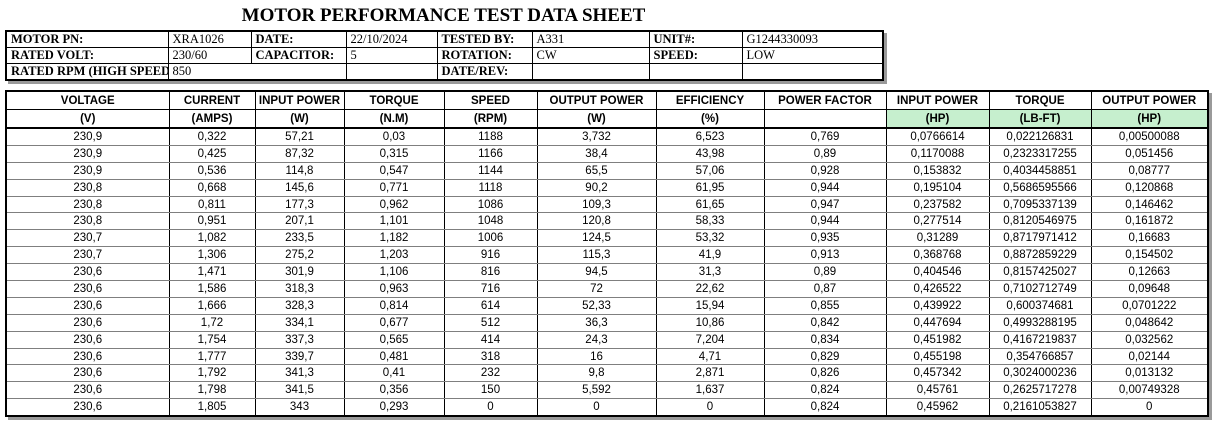 The height and width of the screenshot is (443, 1214). I want to click on cell-input-power: 0,45962, so click(937, 407).